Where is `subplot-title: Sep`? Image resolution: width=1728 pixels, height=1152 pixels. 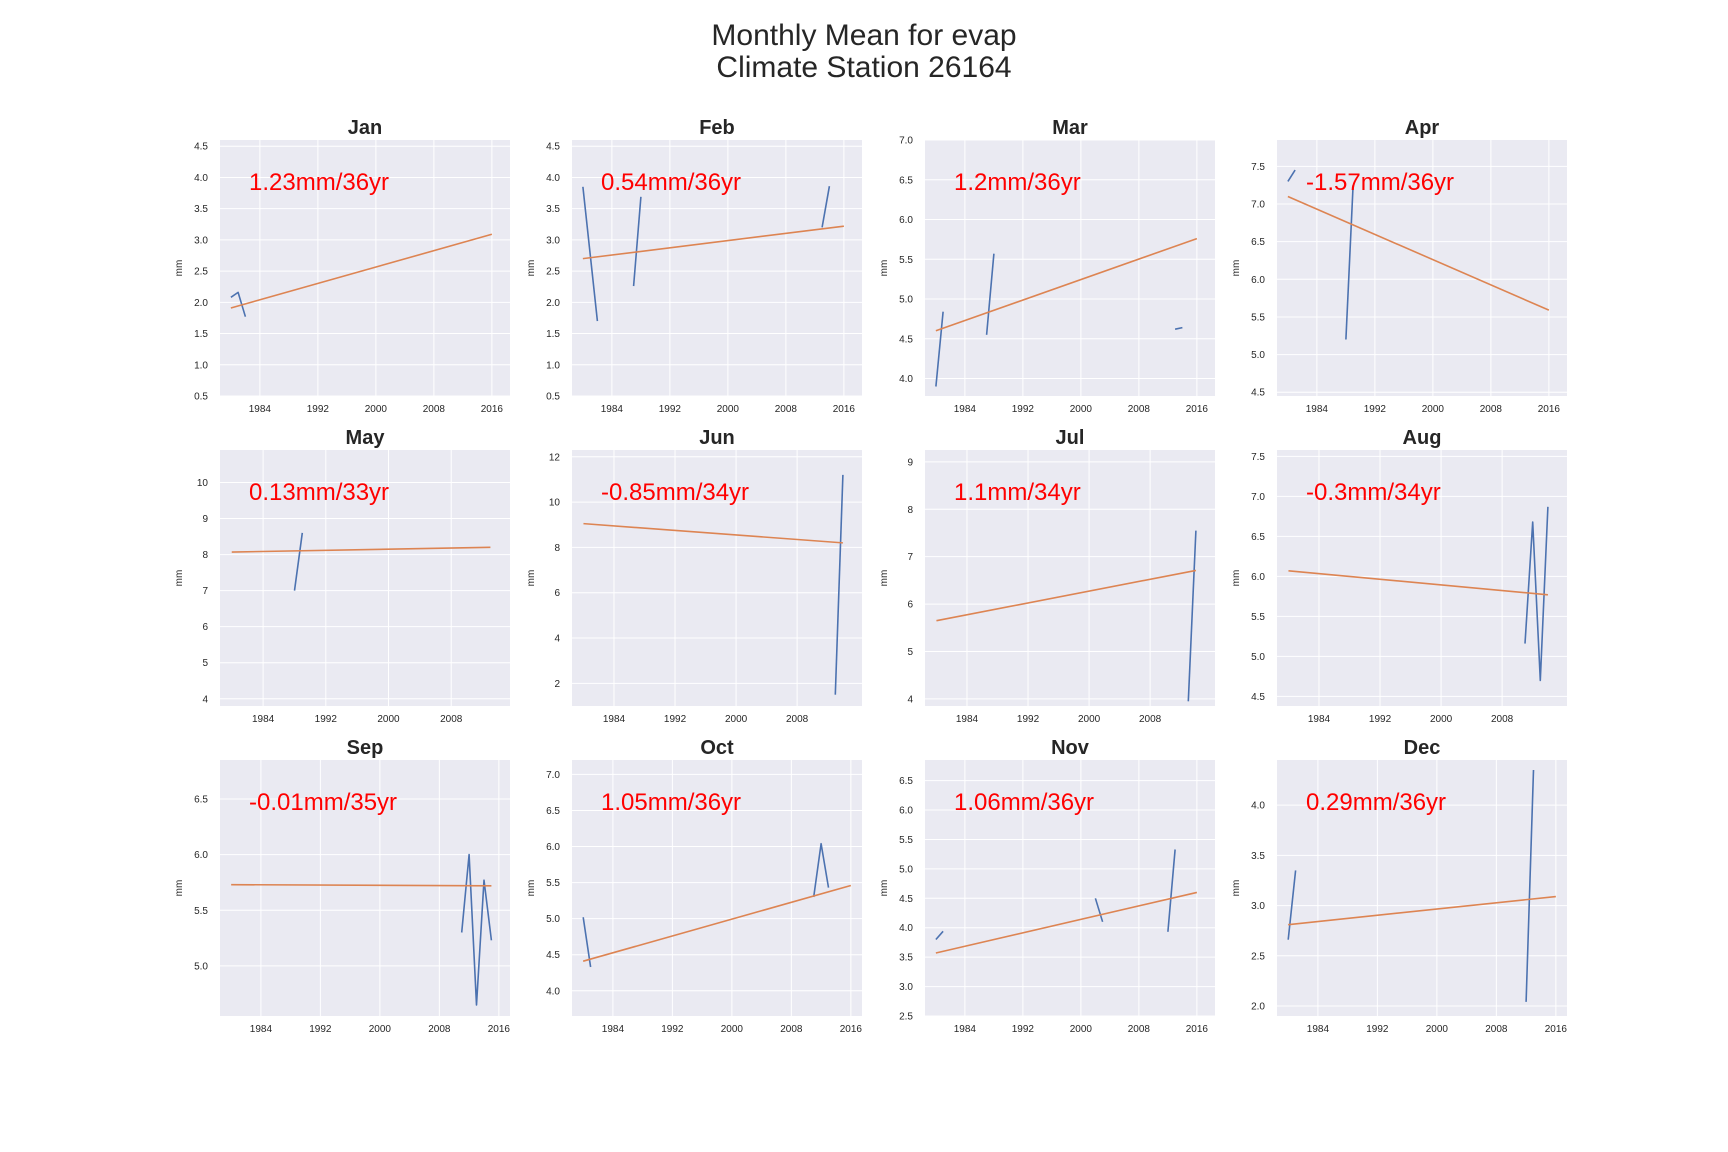
subplot-title: Sep is located at coordinates (365, 748).